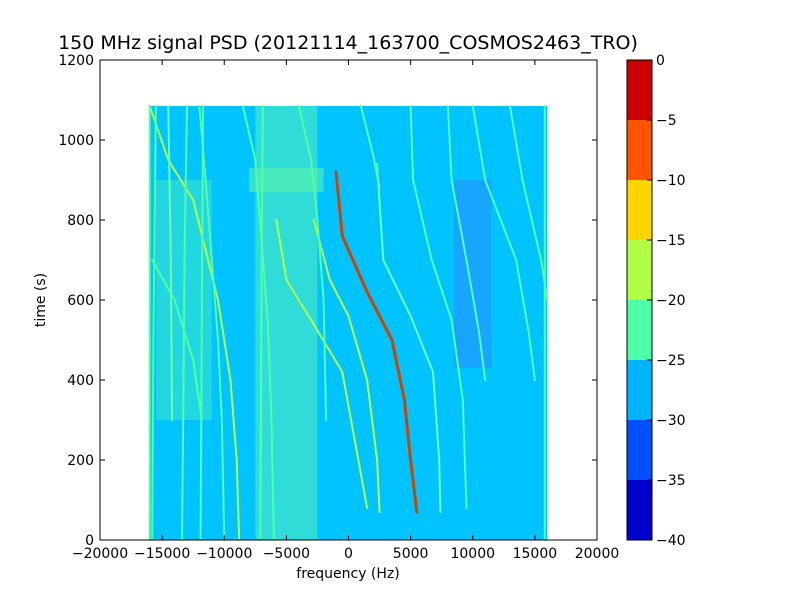 The height and width of the screenshot is (600, 800). What do you see at coordinates (224, 554) in the screenshot?
I see `x-tick-label: −10000` at bounding box center [224, 554].